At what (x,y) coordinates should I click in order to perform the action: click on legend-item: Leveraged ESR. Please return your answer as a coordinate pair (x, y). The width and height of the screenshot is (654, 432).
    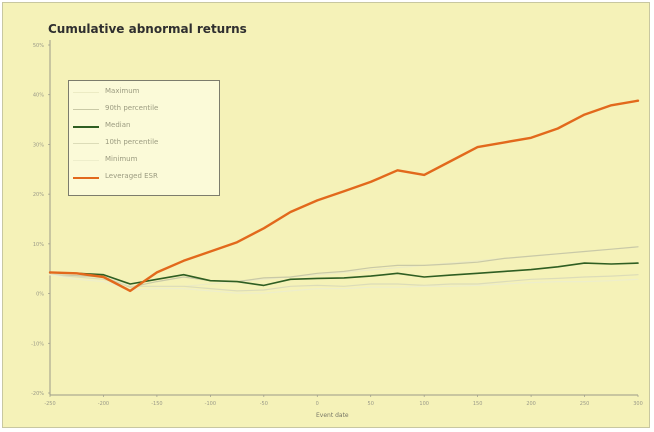
    Looking at the image, I should click on (146, 178).